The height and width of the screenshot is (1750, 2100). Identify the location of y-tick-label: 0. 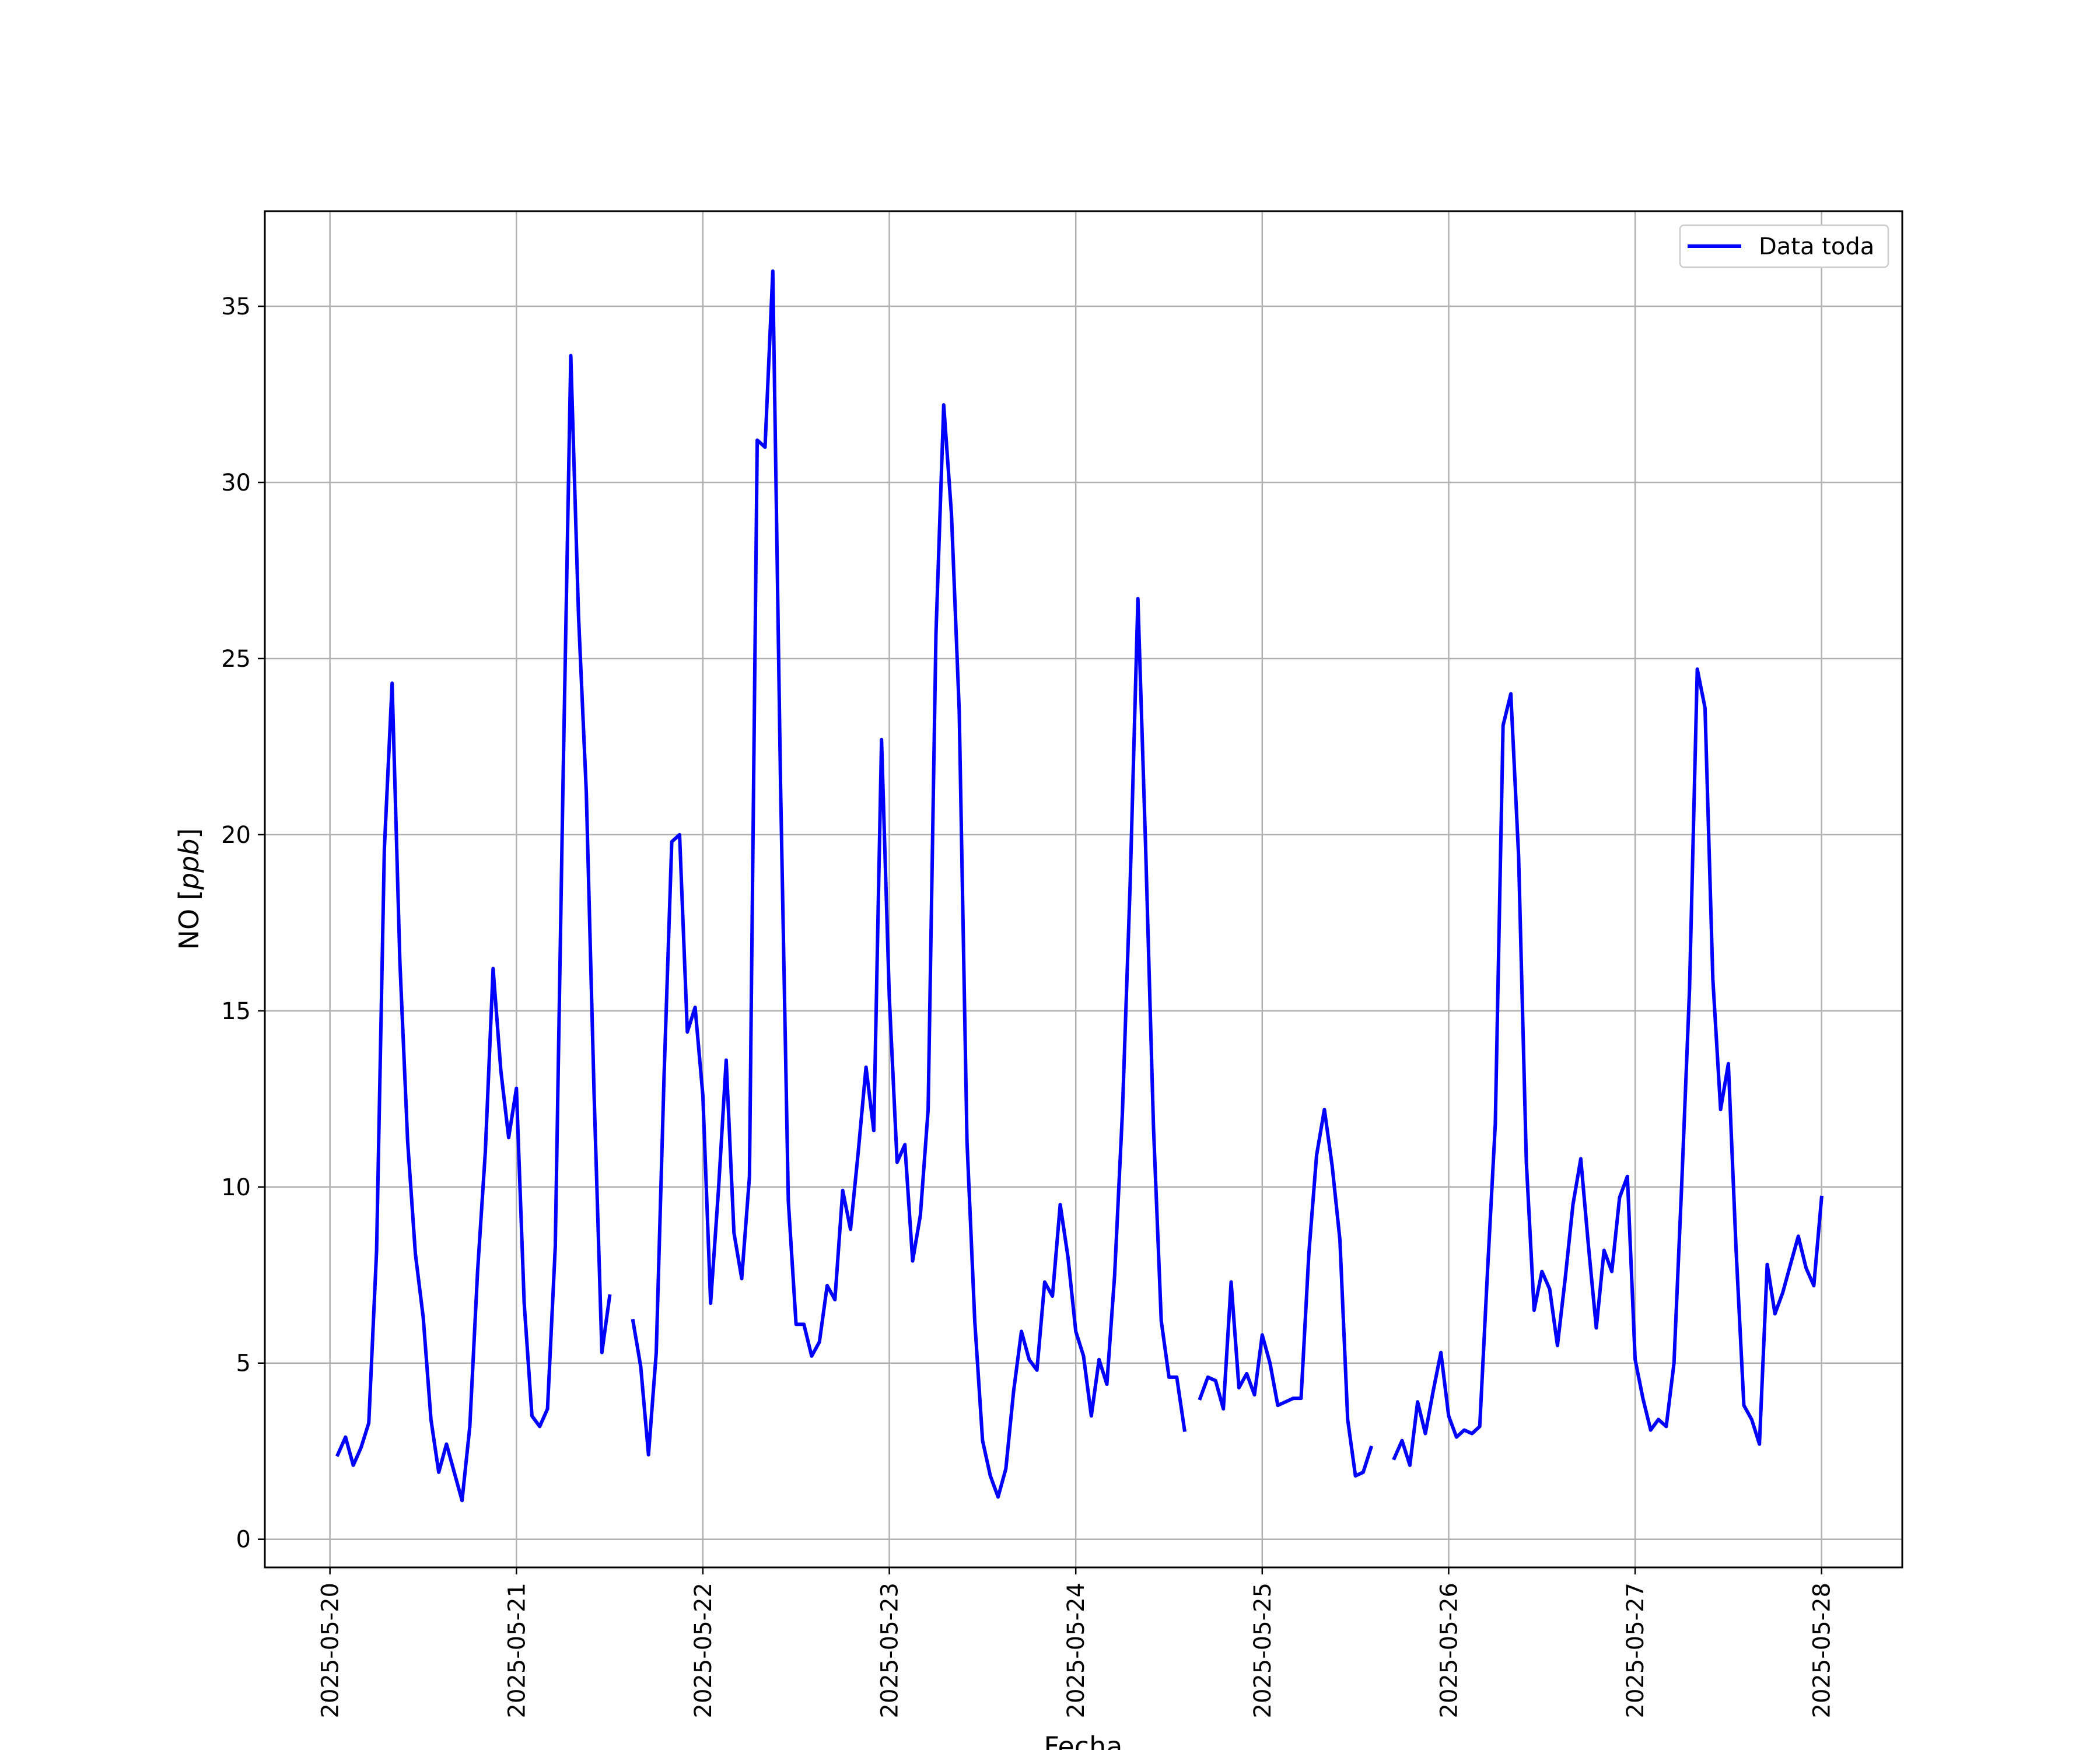
(243, 1540).